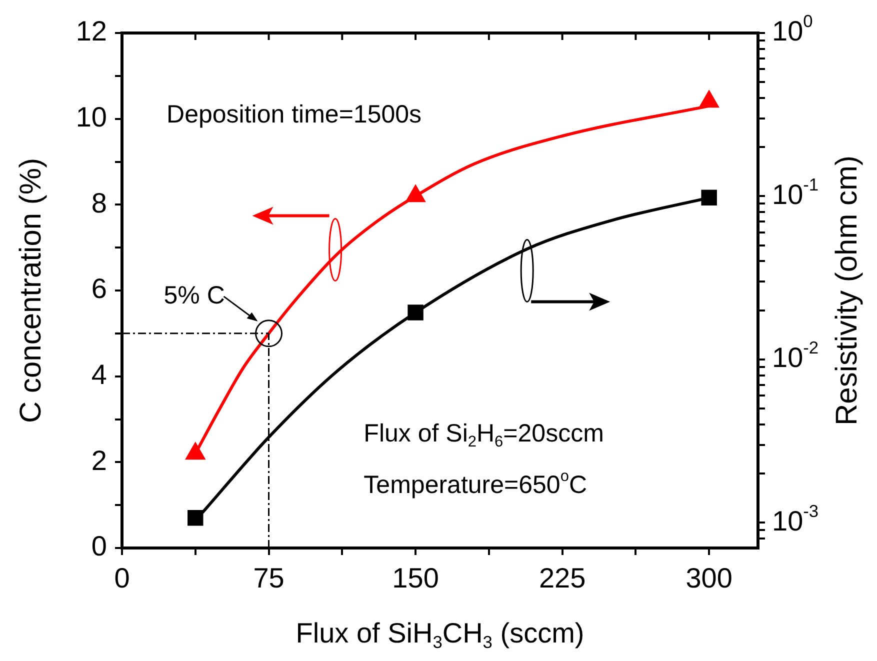  What do you see at coordinates (122, 578) in the screenshot?
I see `x-tick-label: 0` at bounding box center [122, 578].